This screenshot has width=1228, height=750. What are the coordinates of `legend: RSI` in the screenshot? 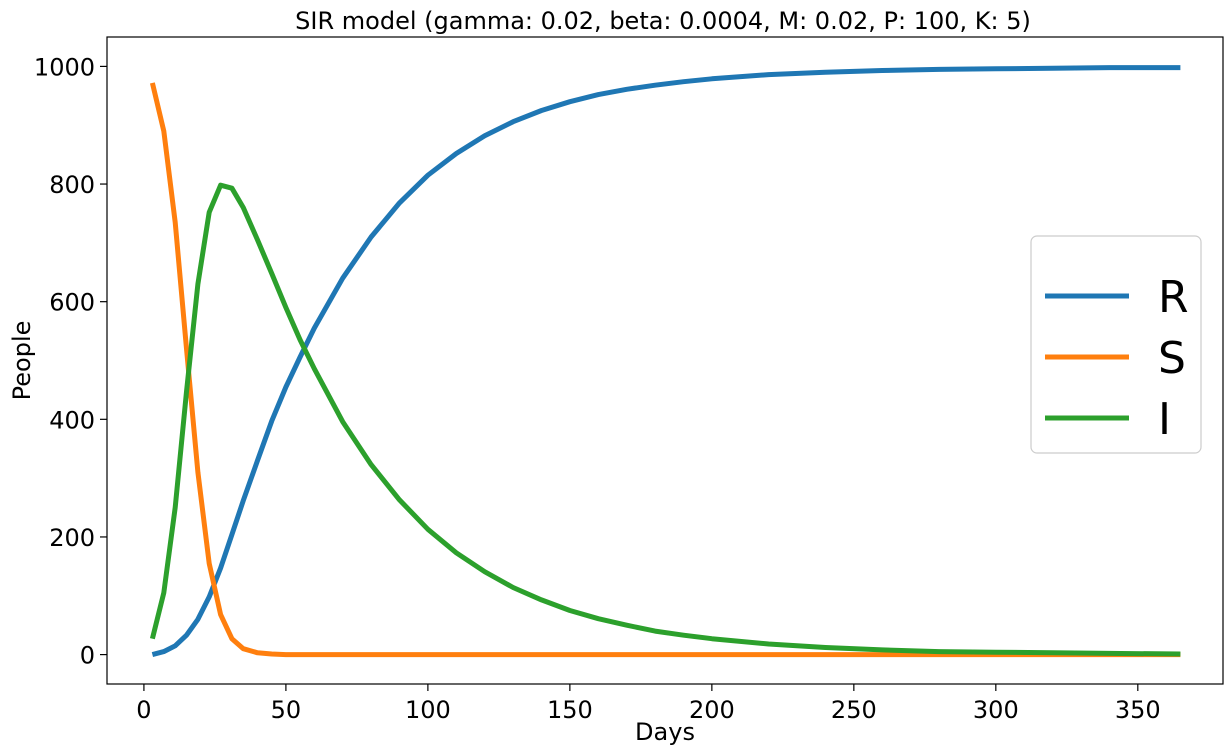 It's located at (1116, 344).